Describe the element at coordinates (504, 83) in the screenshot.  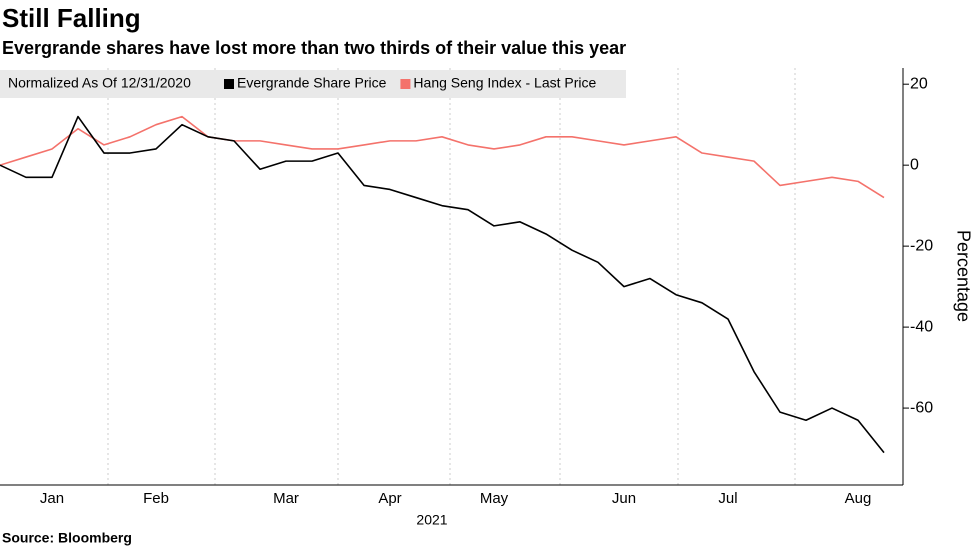
I see `legend-label: Hang Seng Index - Last Price` at that location.